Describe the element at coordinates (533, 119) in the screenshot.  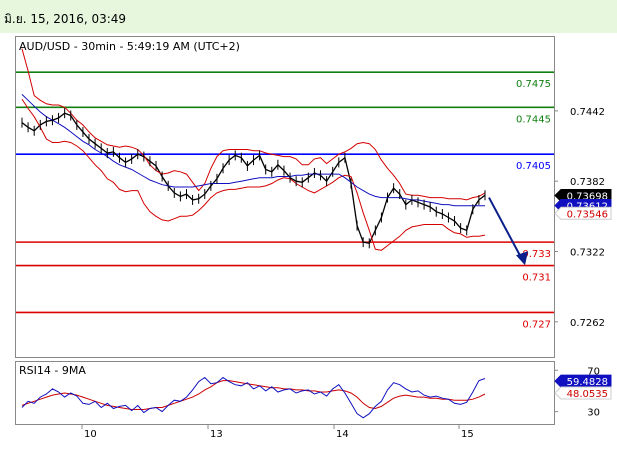
I see `level-label-1: 0.7445` at that location.